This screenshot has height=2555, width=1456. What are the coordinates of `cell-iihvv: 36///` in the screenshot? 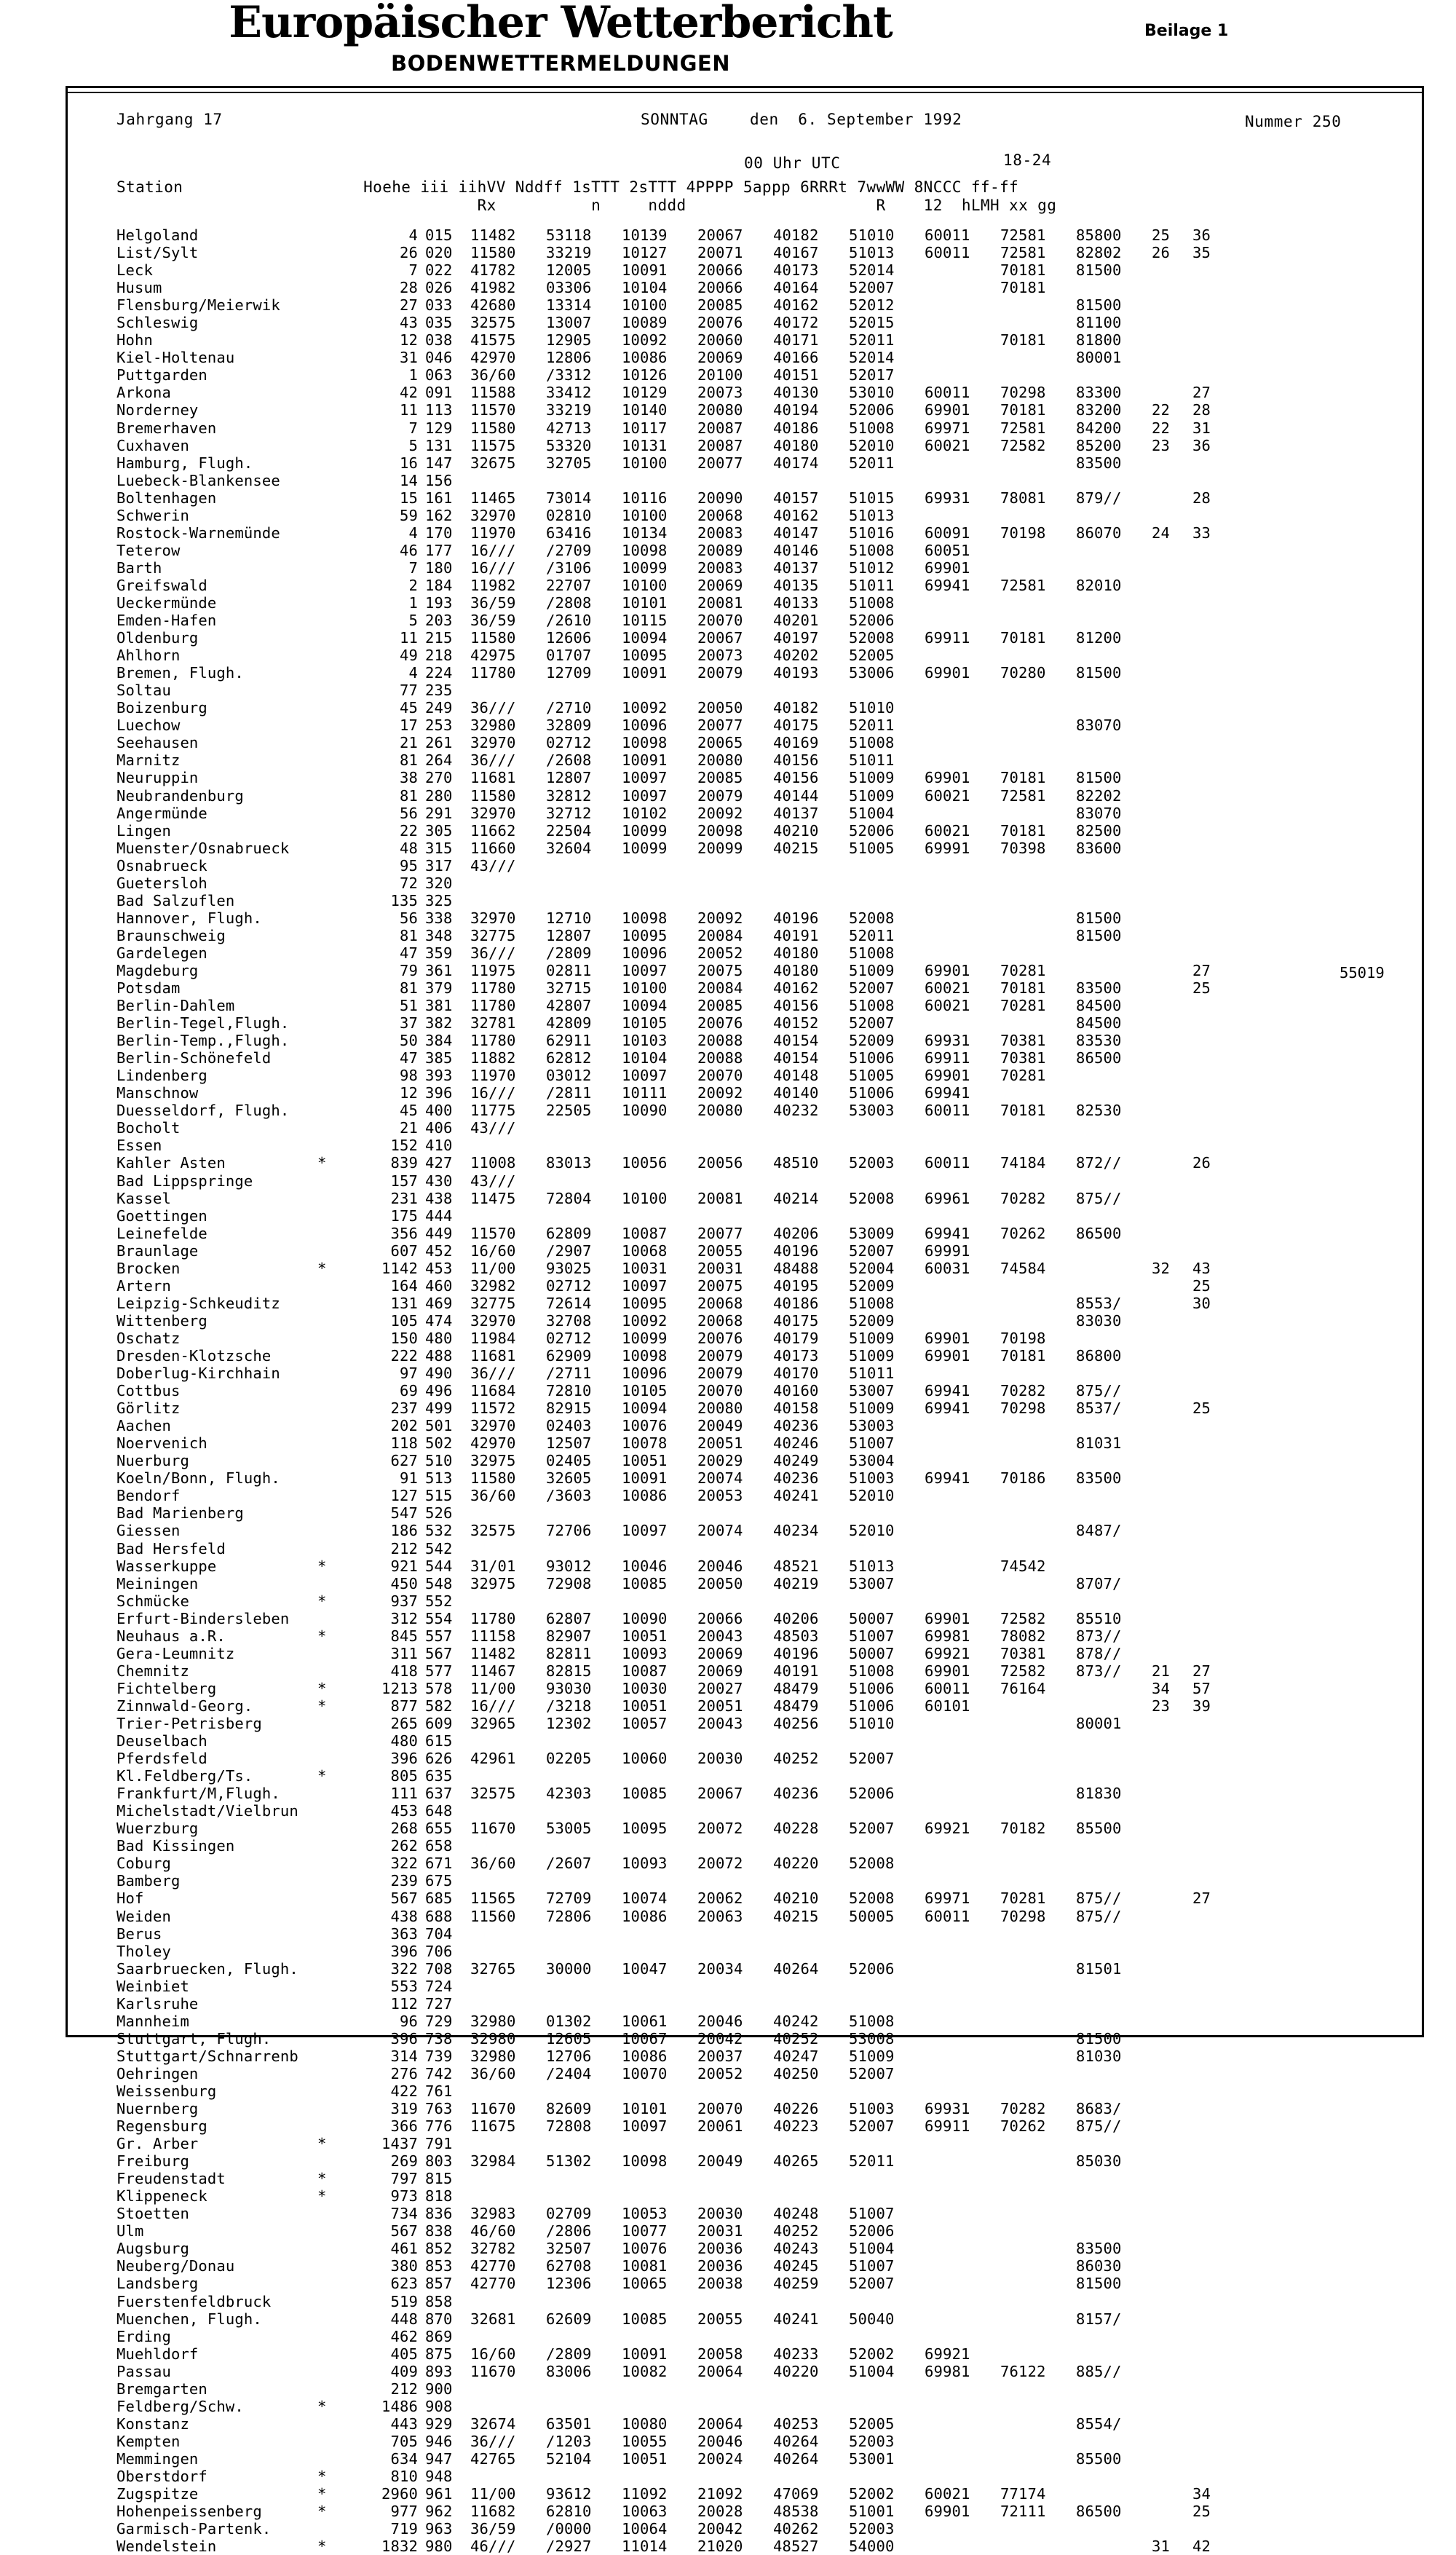 It's located at (493, 708).